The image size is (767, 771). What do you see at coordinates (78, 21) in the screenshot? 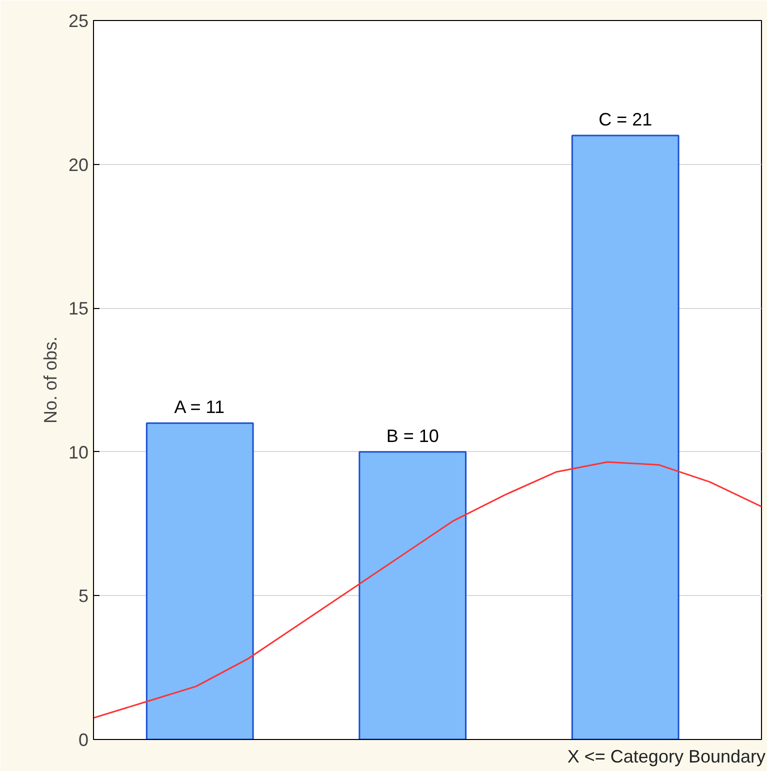
I see `y-tick-label: 25` at bounding box center [78, 21].